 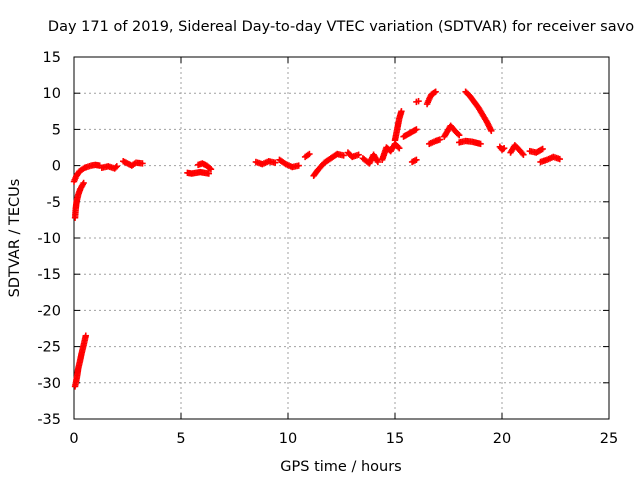 What do you see at coordinates (49, 311) in the screenshot?
I see `y-tick-label: -20` at bounding box center [49, 311].